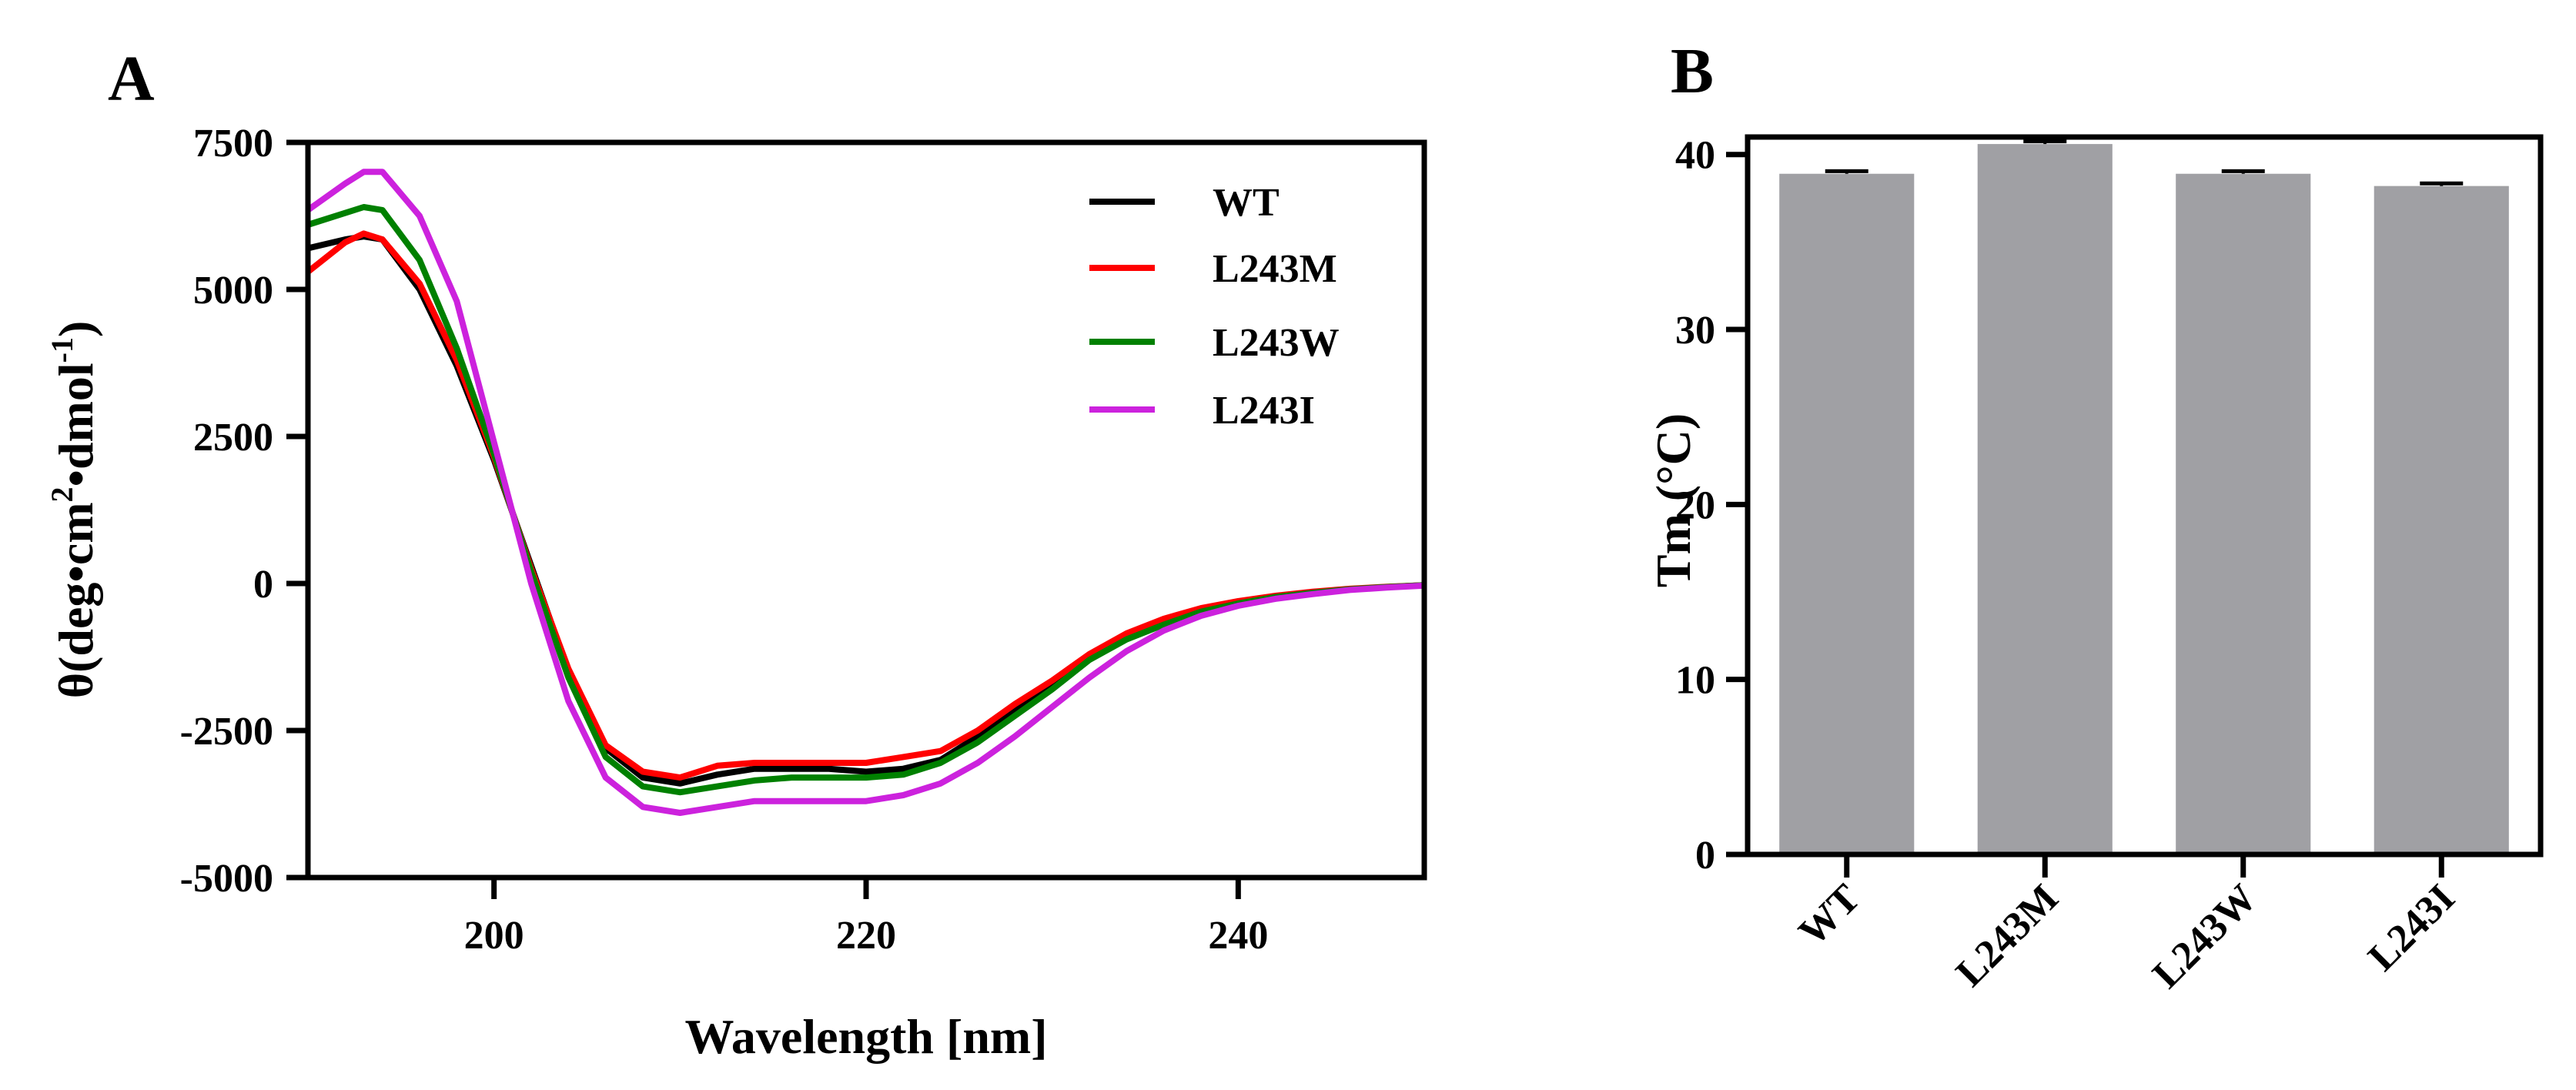 This screenshot has width=2576, height=1090. Describe the element at coordinates (1674, 500) in the screenshot. I see `y-axis-title: Tm (°C)` at that location.